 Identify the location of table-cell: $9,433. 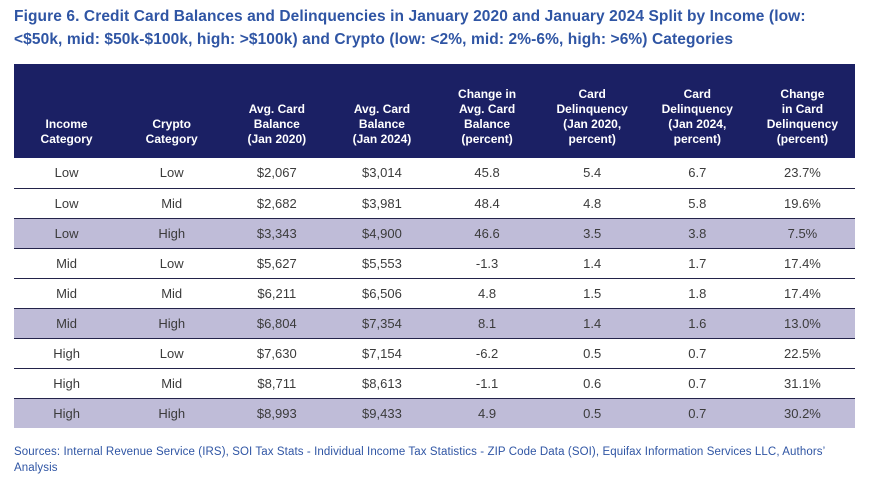
(382, 413).